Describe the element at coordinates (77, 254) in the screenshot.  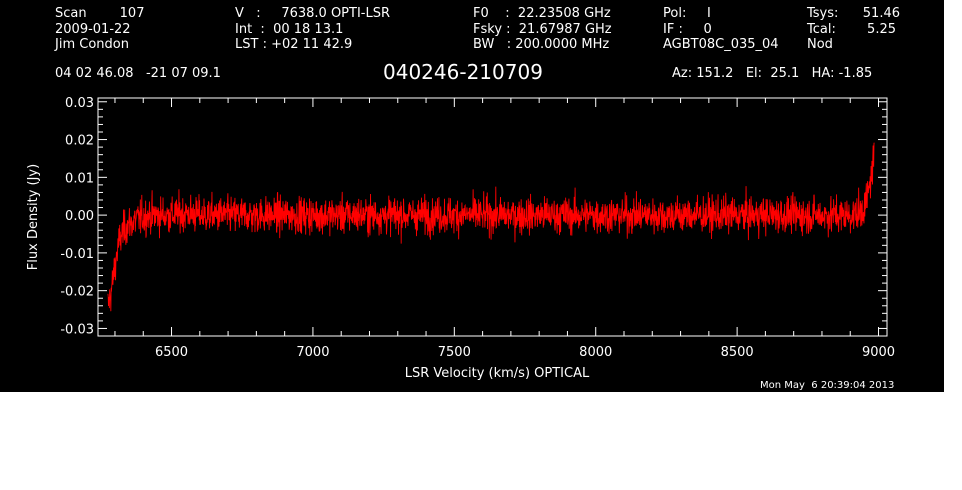
I see `y-tick-label: -0.01` at that location.